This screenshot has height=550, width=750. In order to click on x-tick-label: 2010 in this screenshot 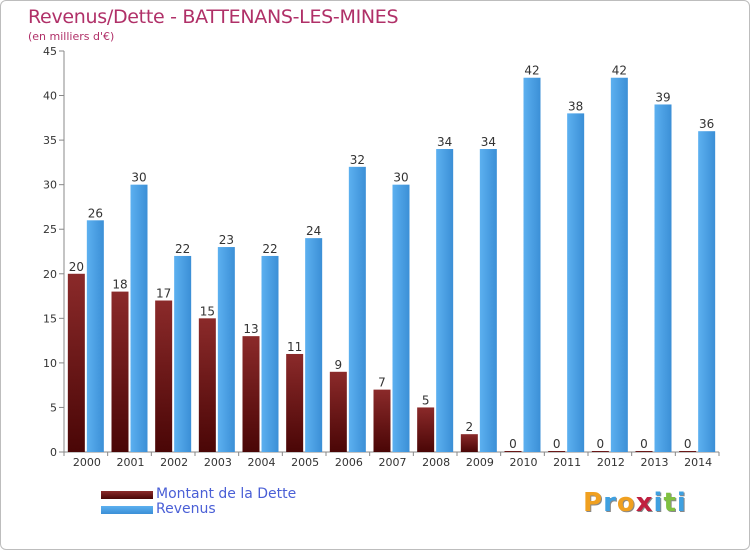, I will do `click(524, 462)`.